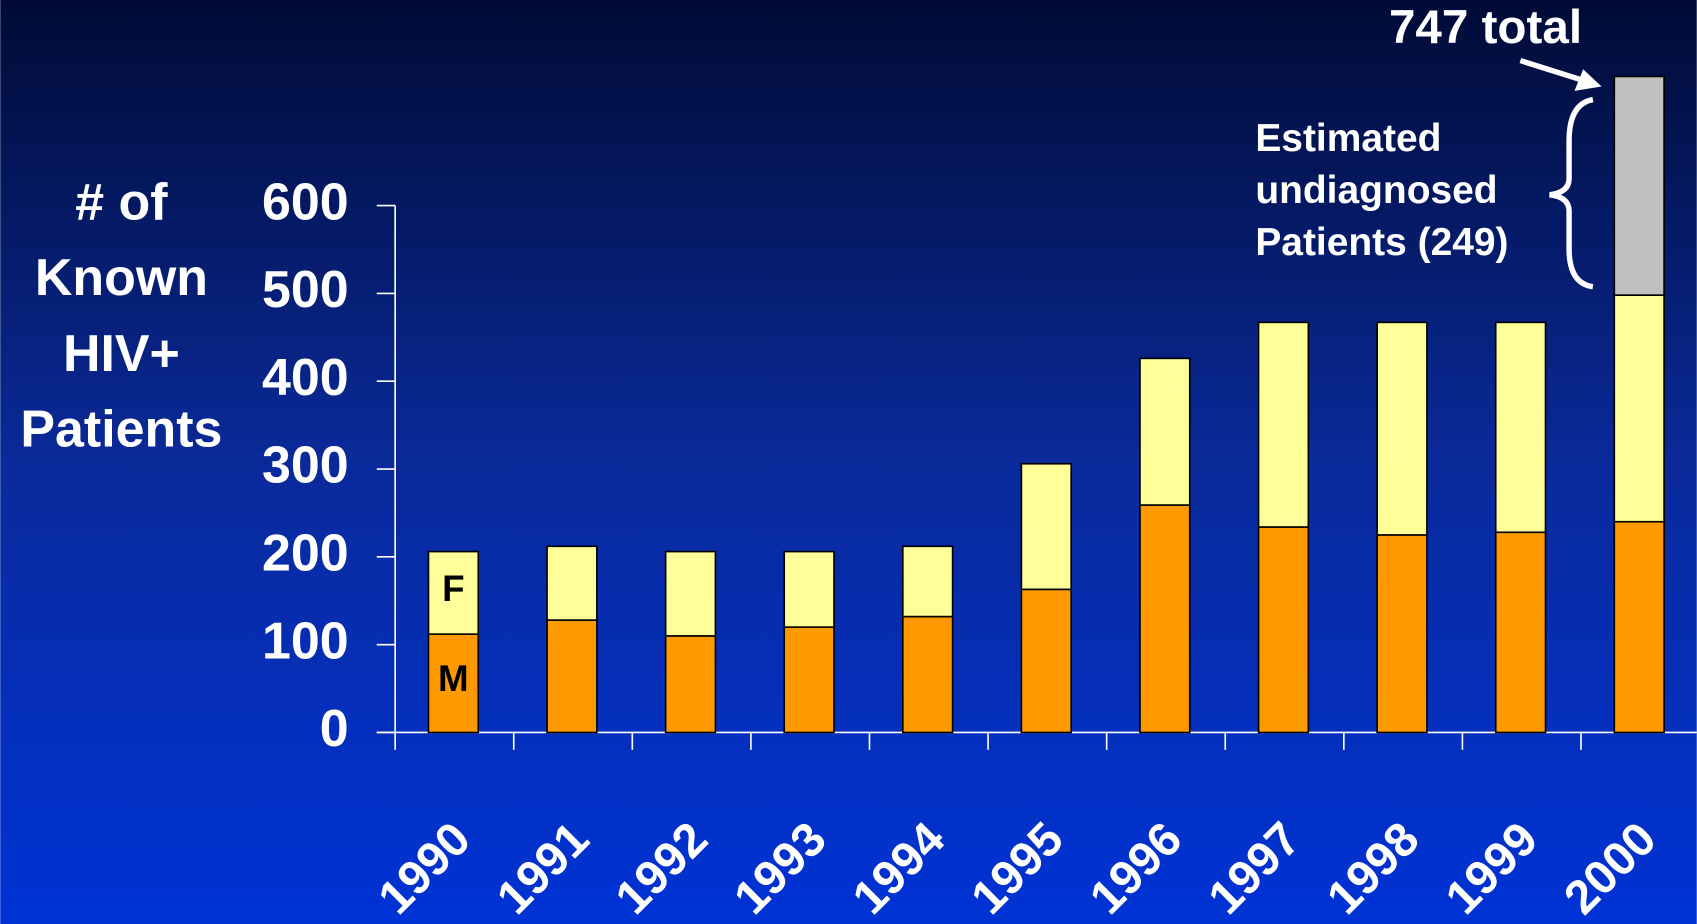 Image resolution: width=1697 pixels, height=924 pixels. What do you see at coordinates (1348, 138) in the screenshot?
I see `annotation: Estimated` at bounding box center [1348, 138].